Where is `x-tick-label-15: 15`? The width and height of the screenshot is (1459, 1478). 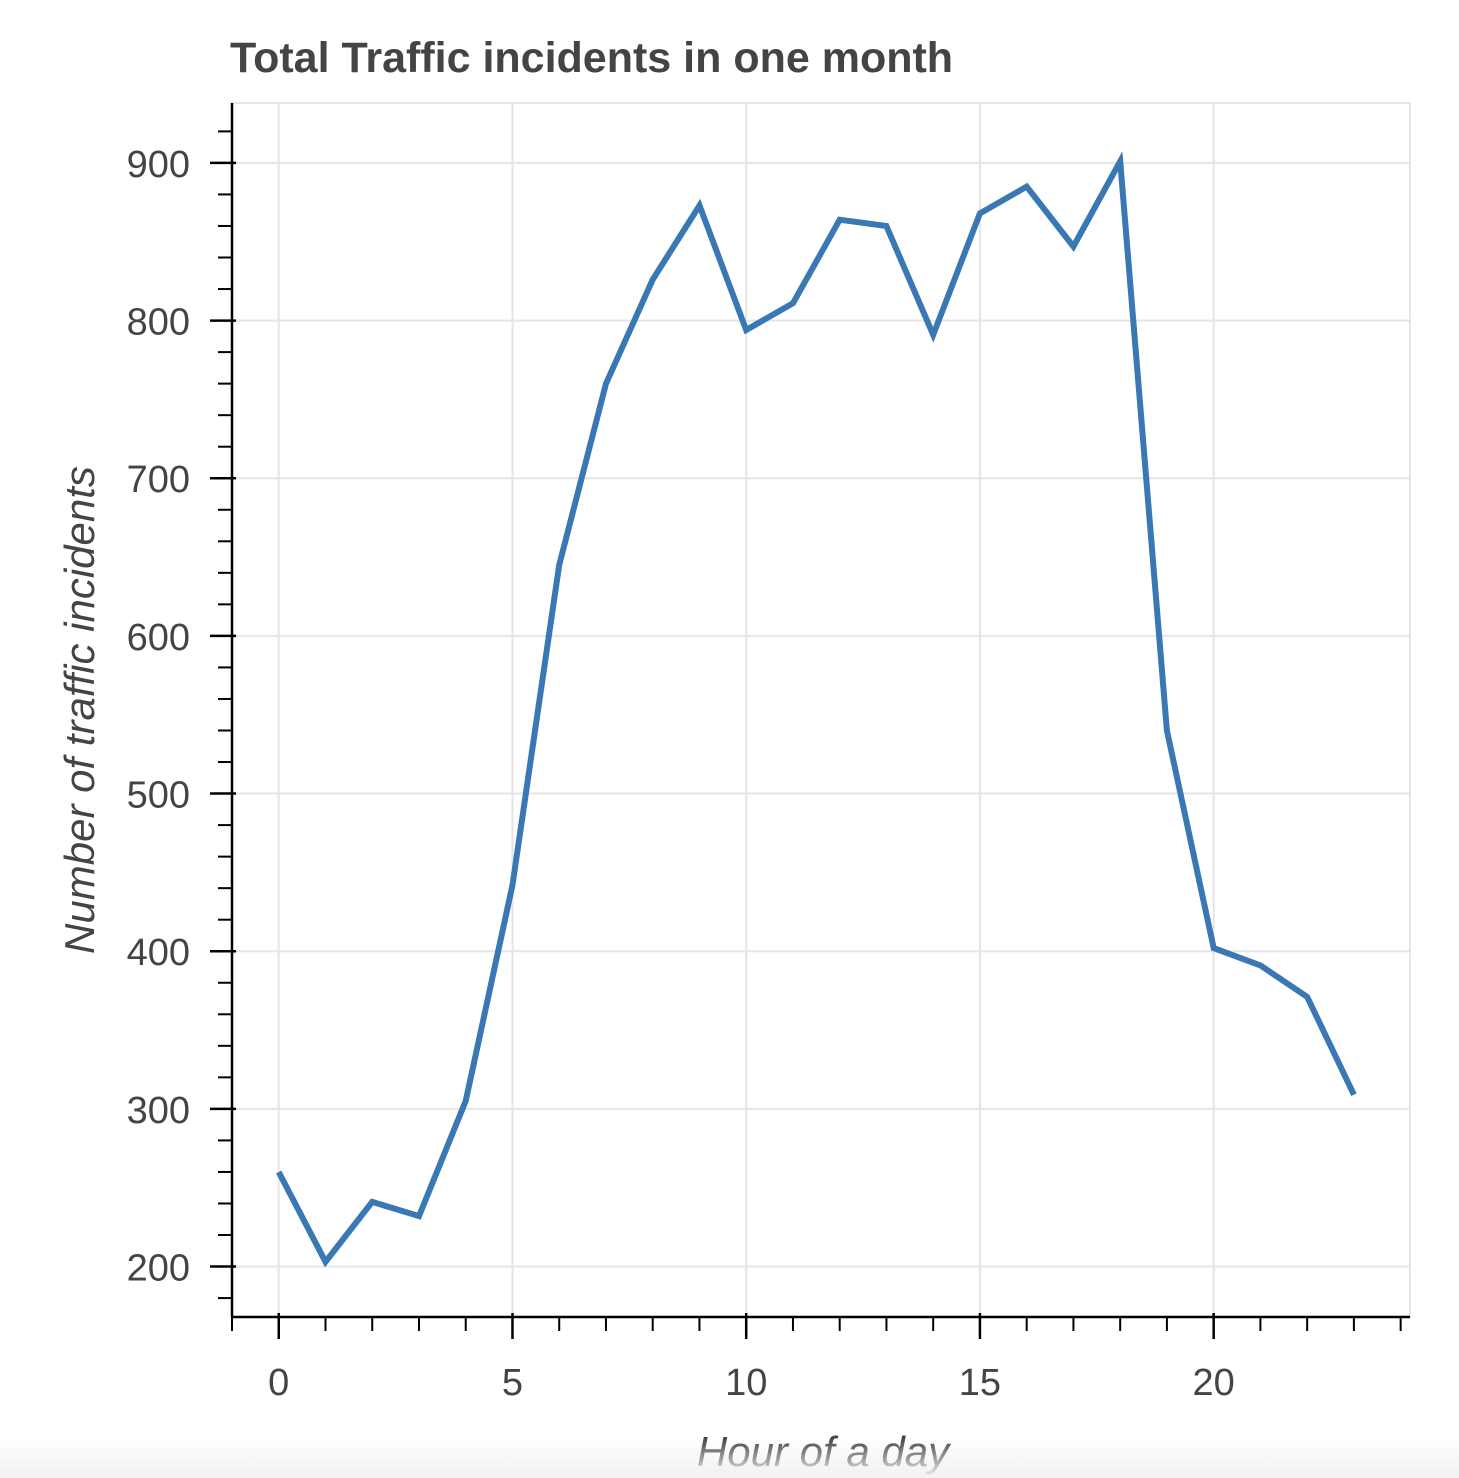 x-tick-label-15: 15 is located at coordinates (980, 1383).